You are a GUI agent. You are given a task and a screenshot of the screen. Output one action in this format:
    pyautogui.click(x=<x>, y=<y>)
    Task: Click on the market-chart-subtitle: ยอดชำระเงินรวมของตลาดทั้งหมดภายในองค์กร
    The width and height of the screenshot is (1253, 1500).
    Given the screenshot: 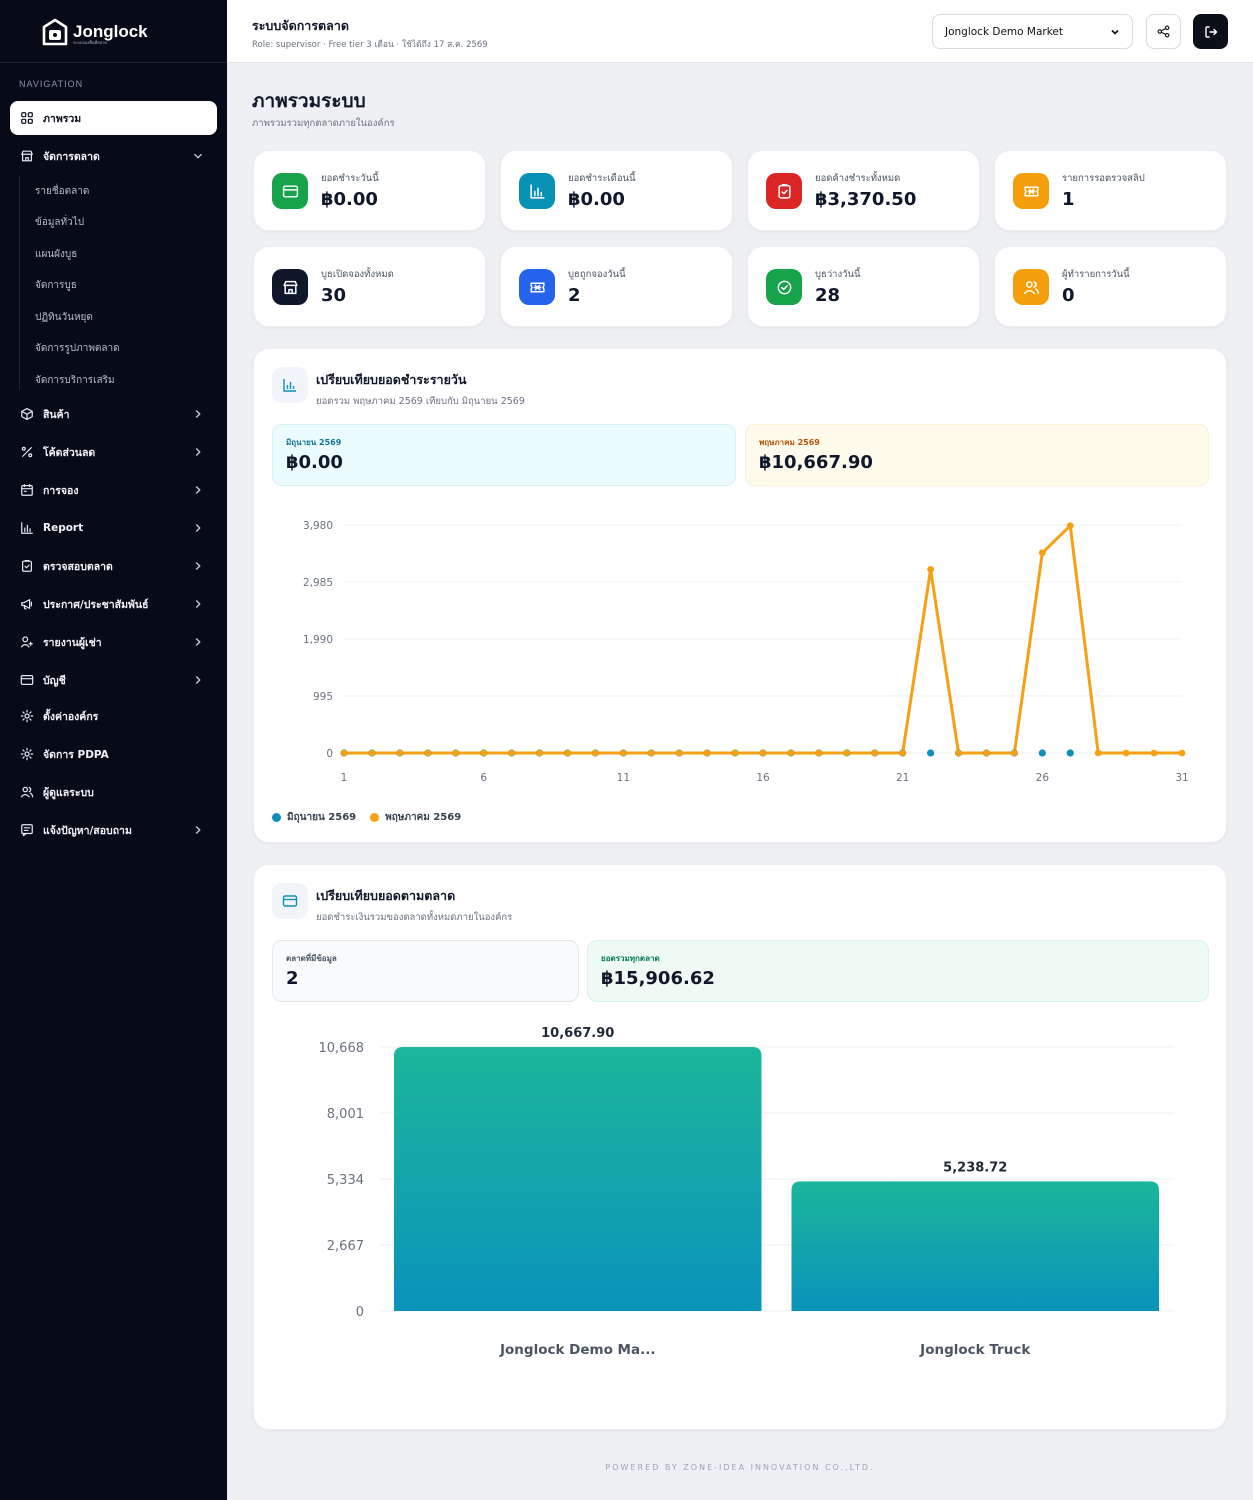 What is the action you would take?
    pyautogui.click(x=414, y=917)
    